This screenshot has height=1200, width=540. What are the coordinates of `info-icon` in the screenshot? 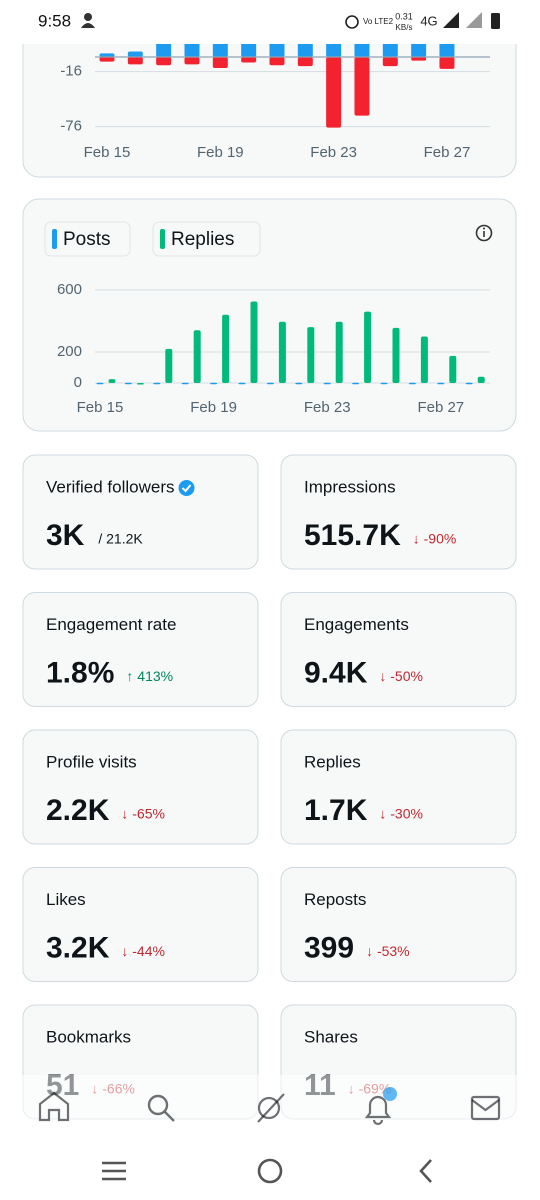 It's located at (484, 233).